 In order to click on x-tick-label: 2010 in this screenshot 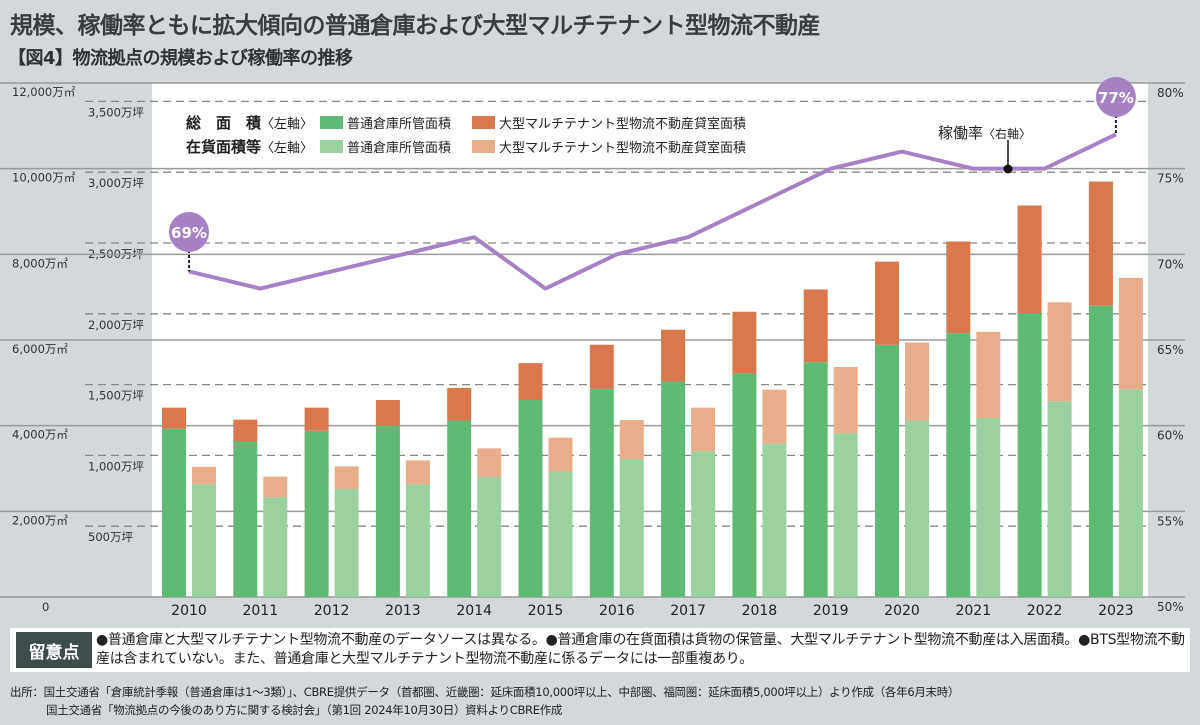, I will do `click(189, 611)`.